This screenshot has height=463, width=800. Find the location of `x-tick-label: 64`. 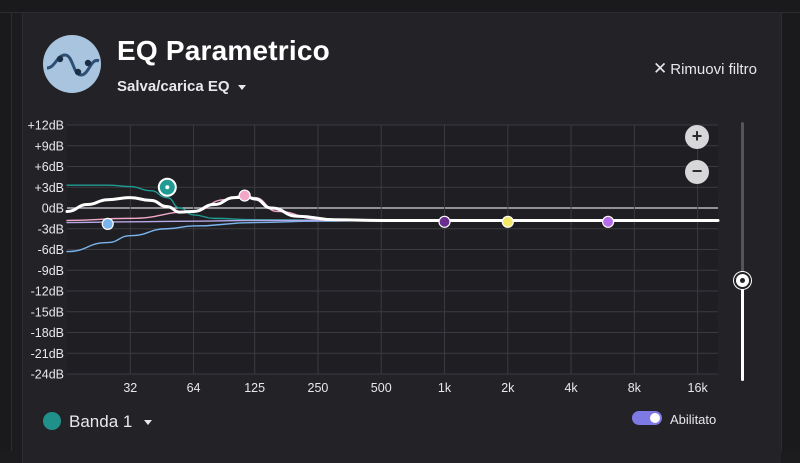

x-tick-label: 64 is located at coordinates (194, 388).